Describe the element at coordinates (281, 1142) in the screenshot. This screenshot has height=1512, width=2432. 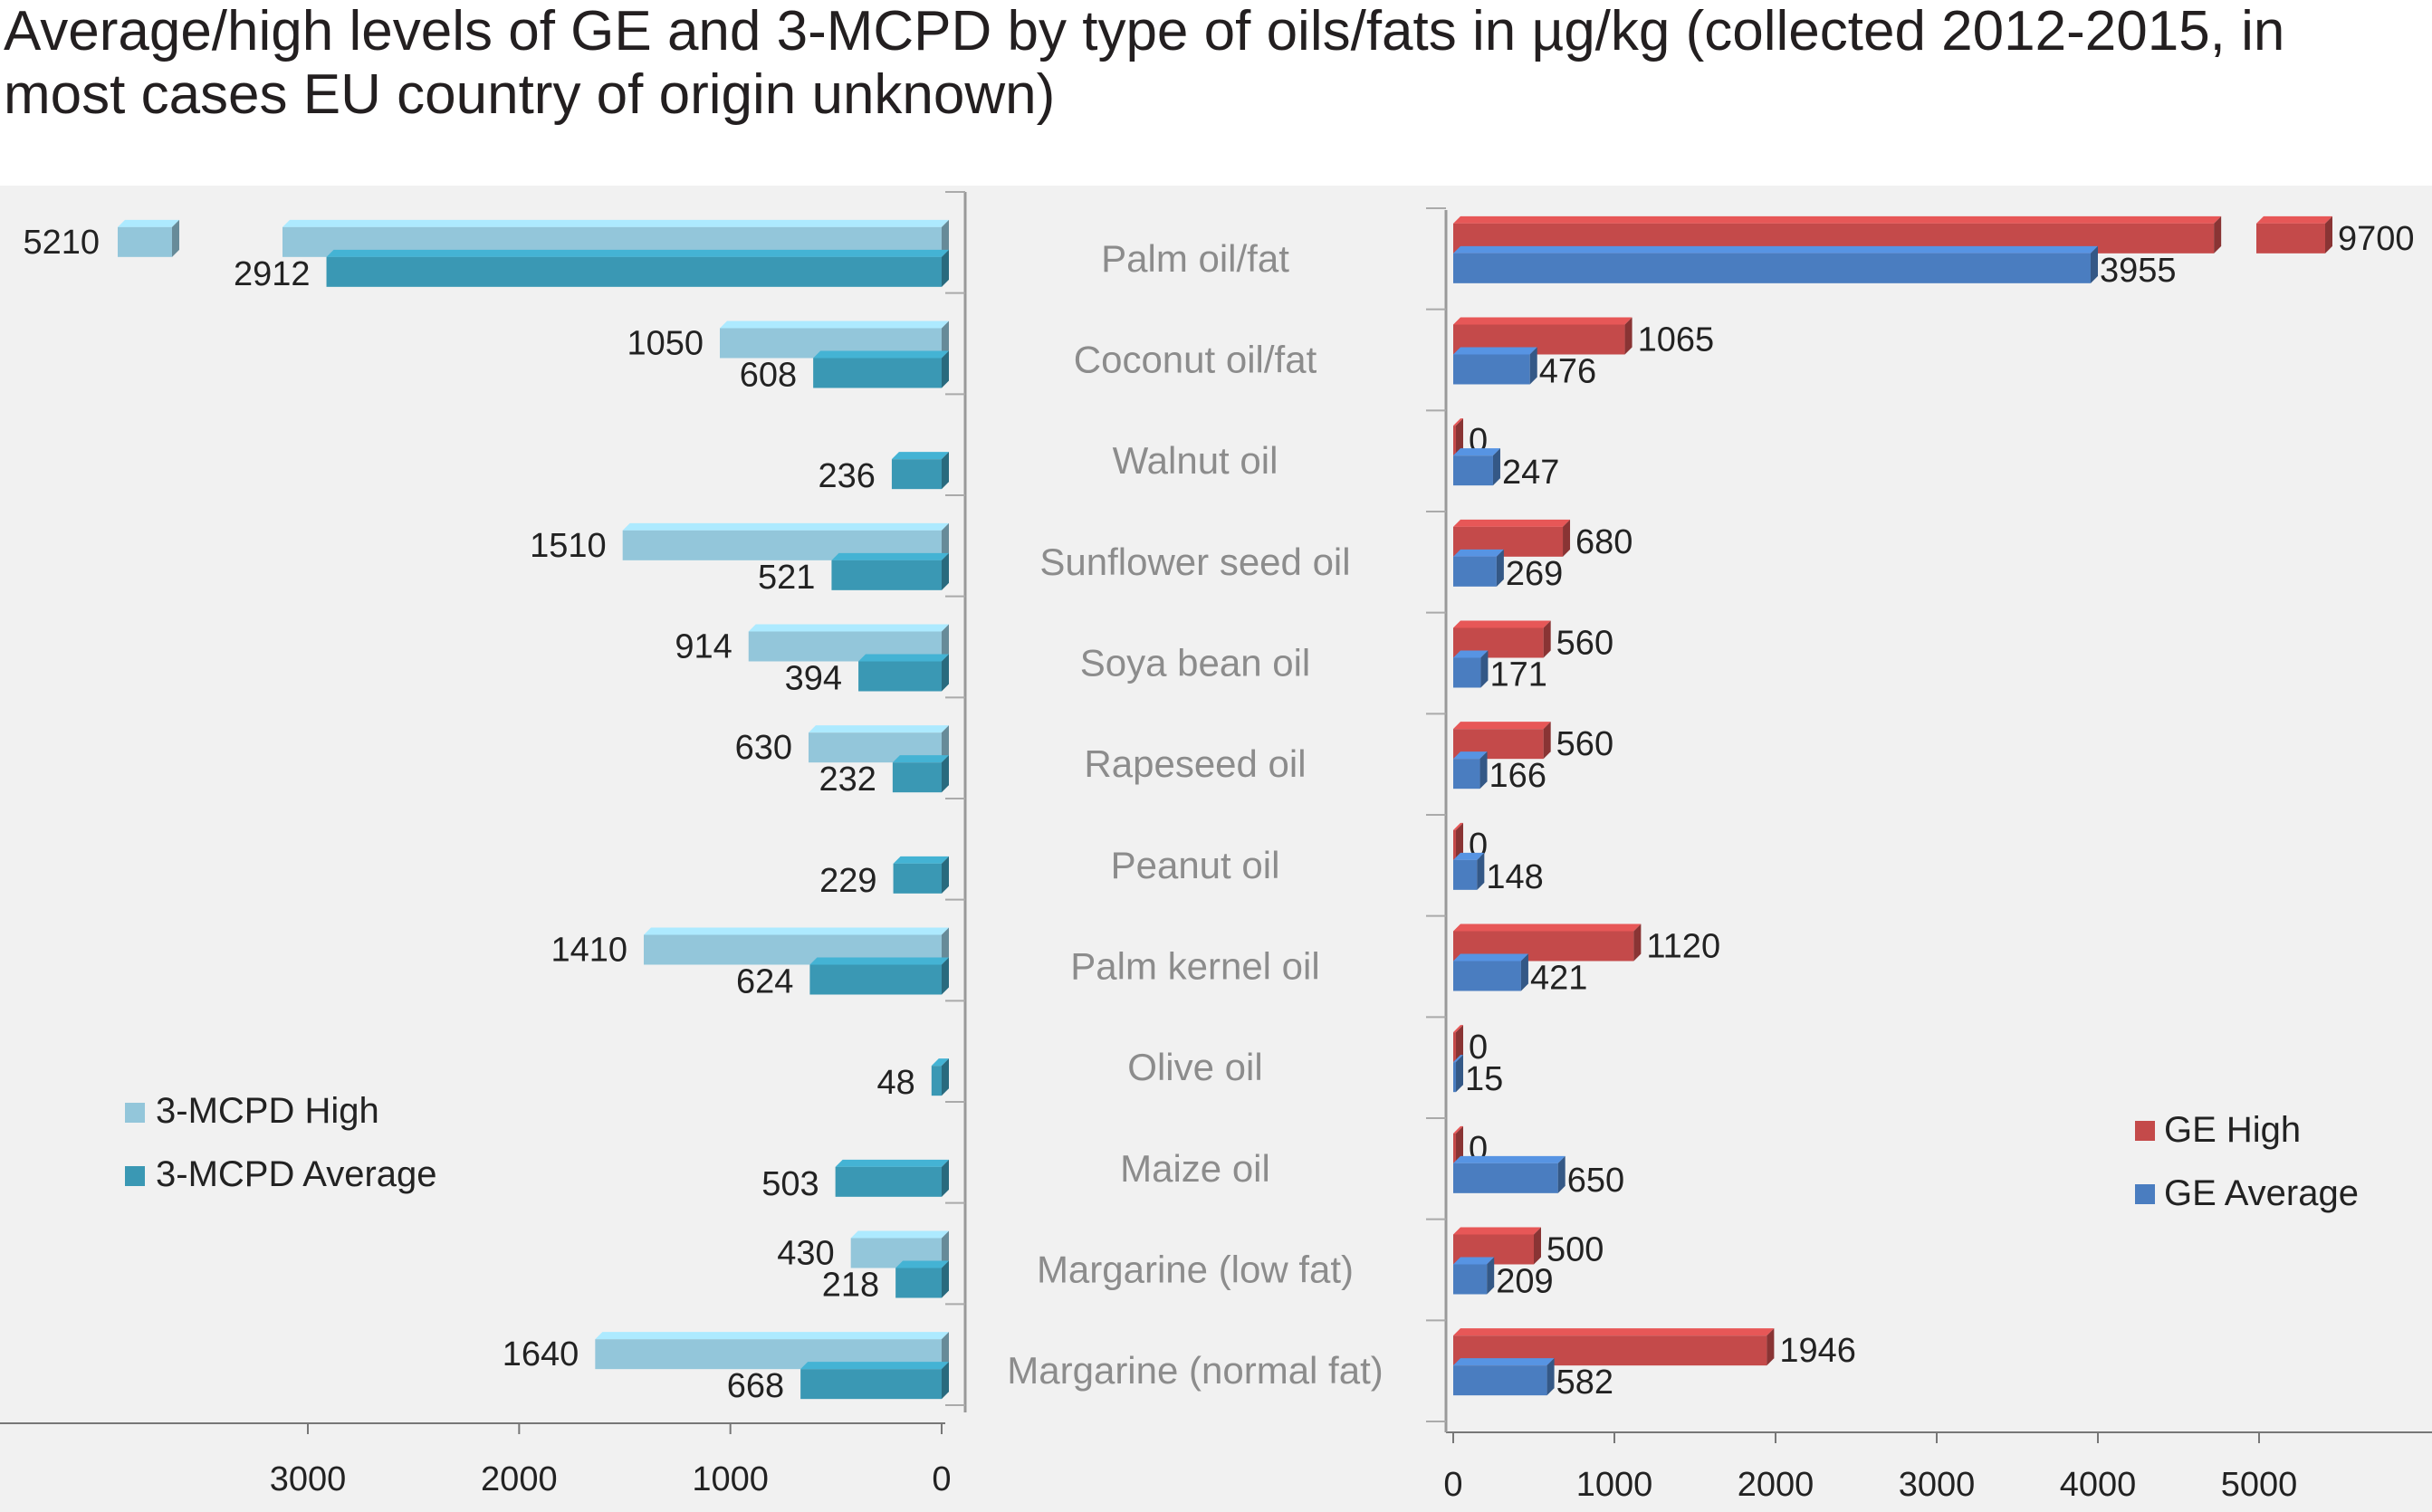
I see `mcpd-legend: 3-MCPD High 3-MCPD Average` at that location.